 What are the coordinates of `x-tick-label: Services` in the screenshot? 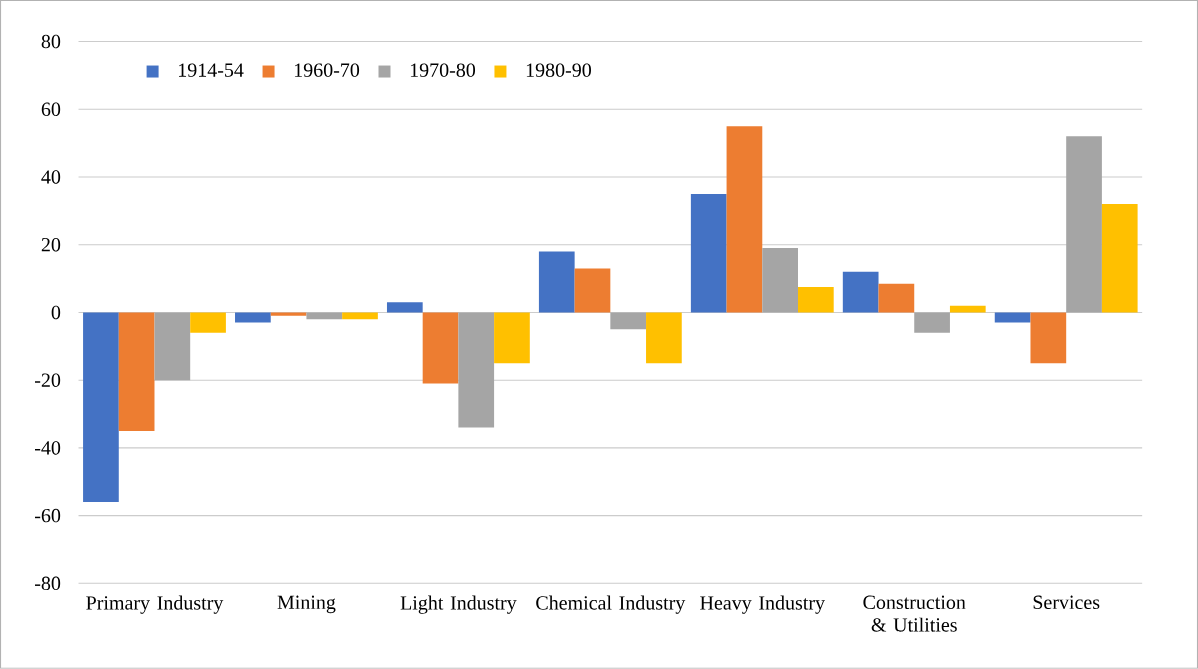 It's located at (1066, 602).